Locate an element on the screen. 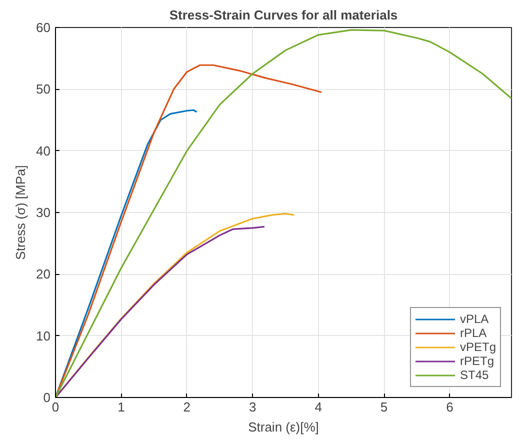  legend-label: vPLA is located at coordinates (474, 319).